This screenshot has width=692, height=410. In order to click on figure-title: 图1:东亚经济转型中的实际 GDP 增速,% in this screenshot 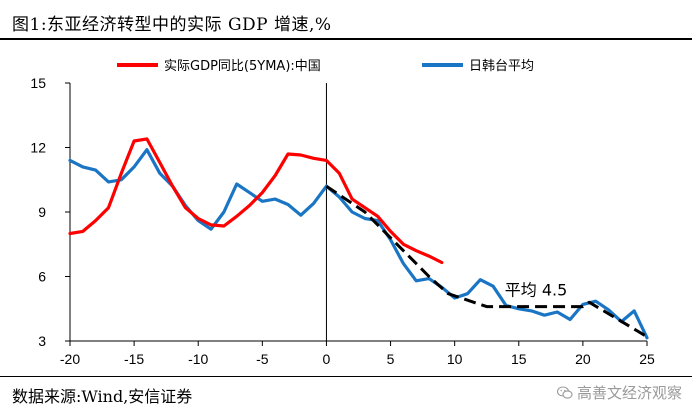, I will do `click(172, 25)`.